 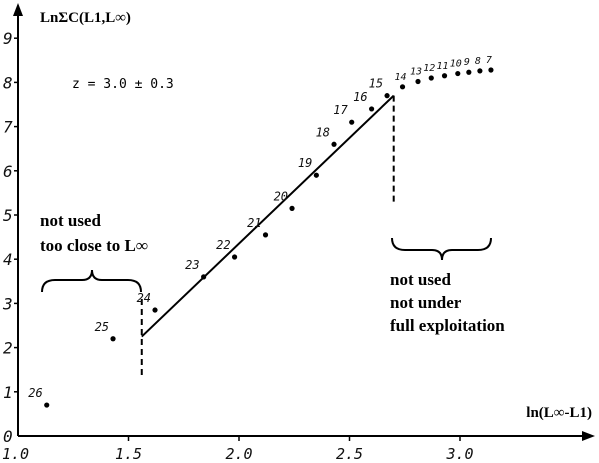 I want to click on x-axis-label: ln(L∞-L1), so click(x=559, y=413).